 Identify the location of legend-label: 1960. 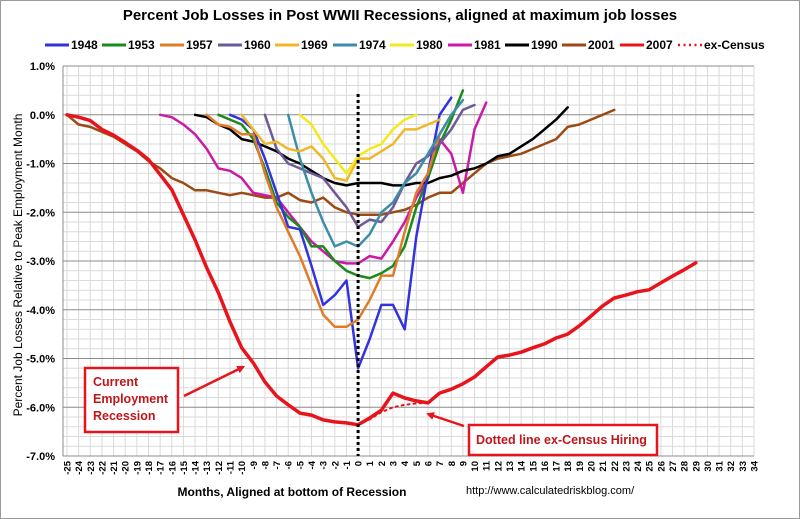
(257, 45).